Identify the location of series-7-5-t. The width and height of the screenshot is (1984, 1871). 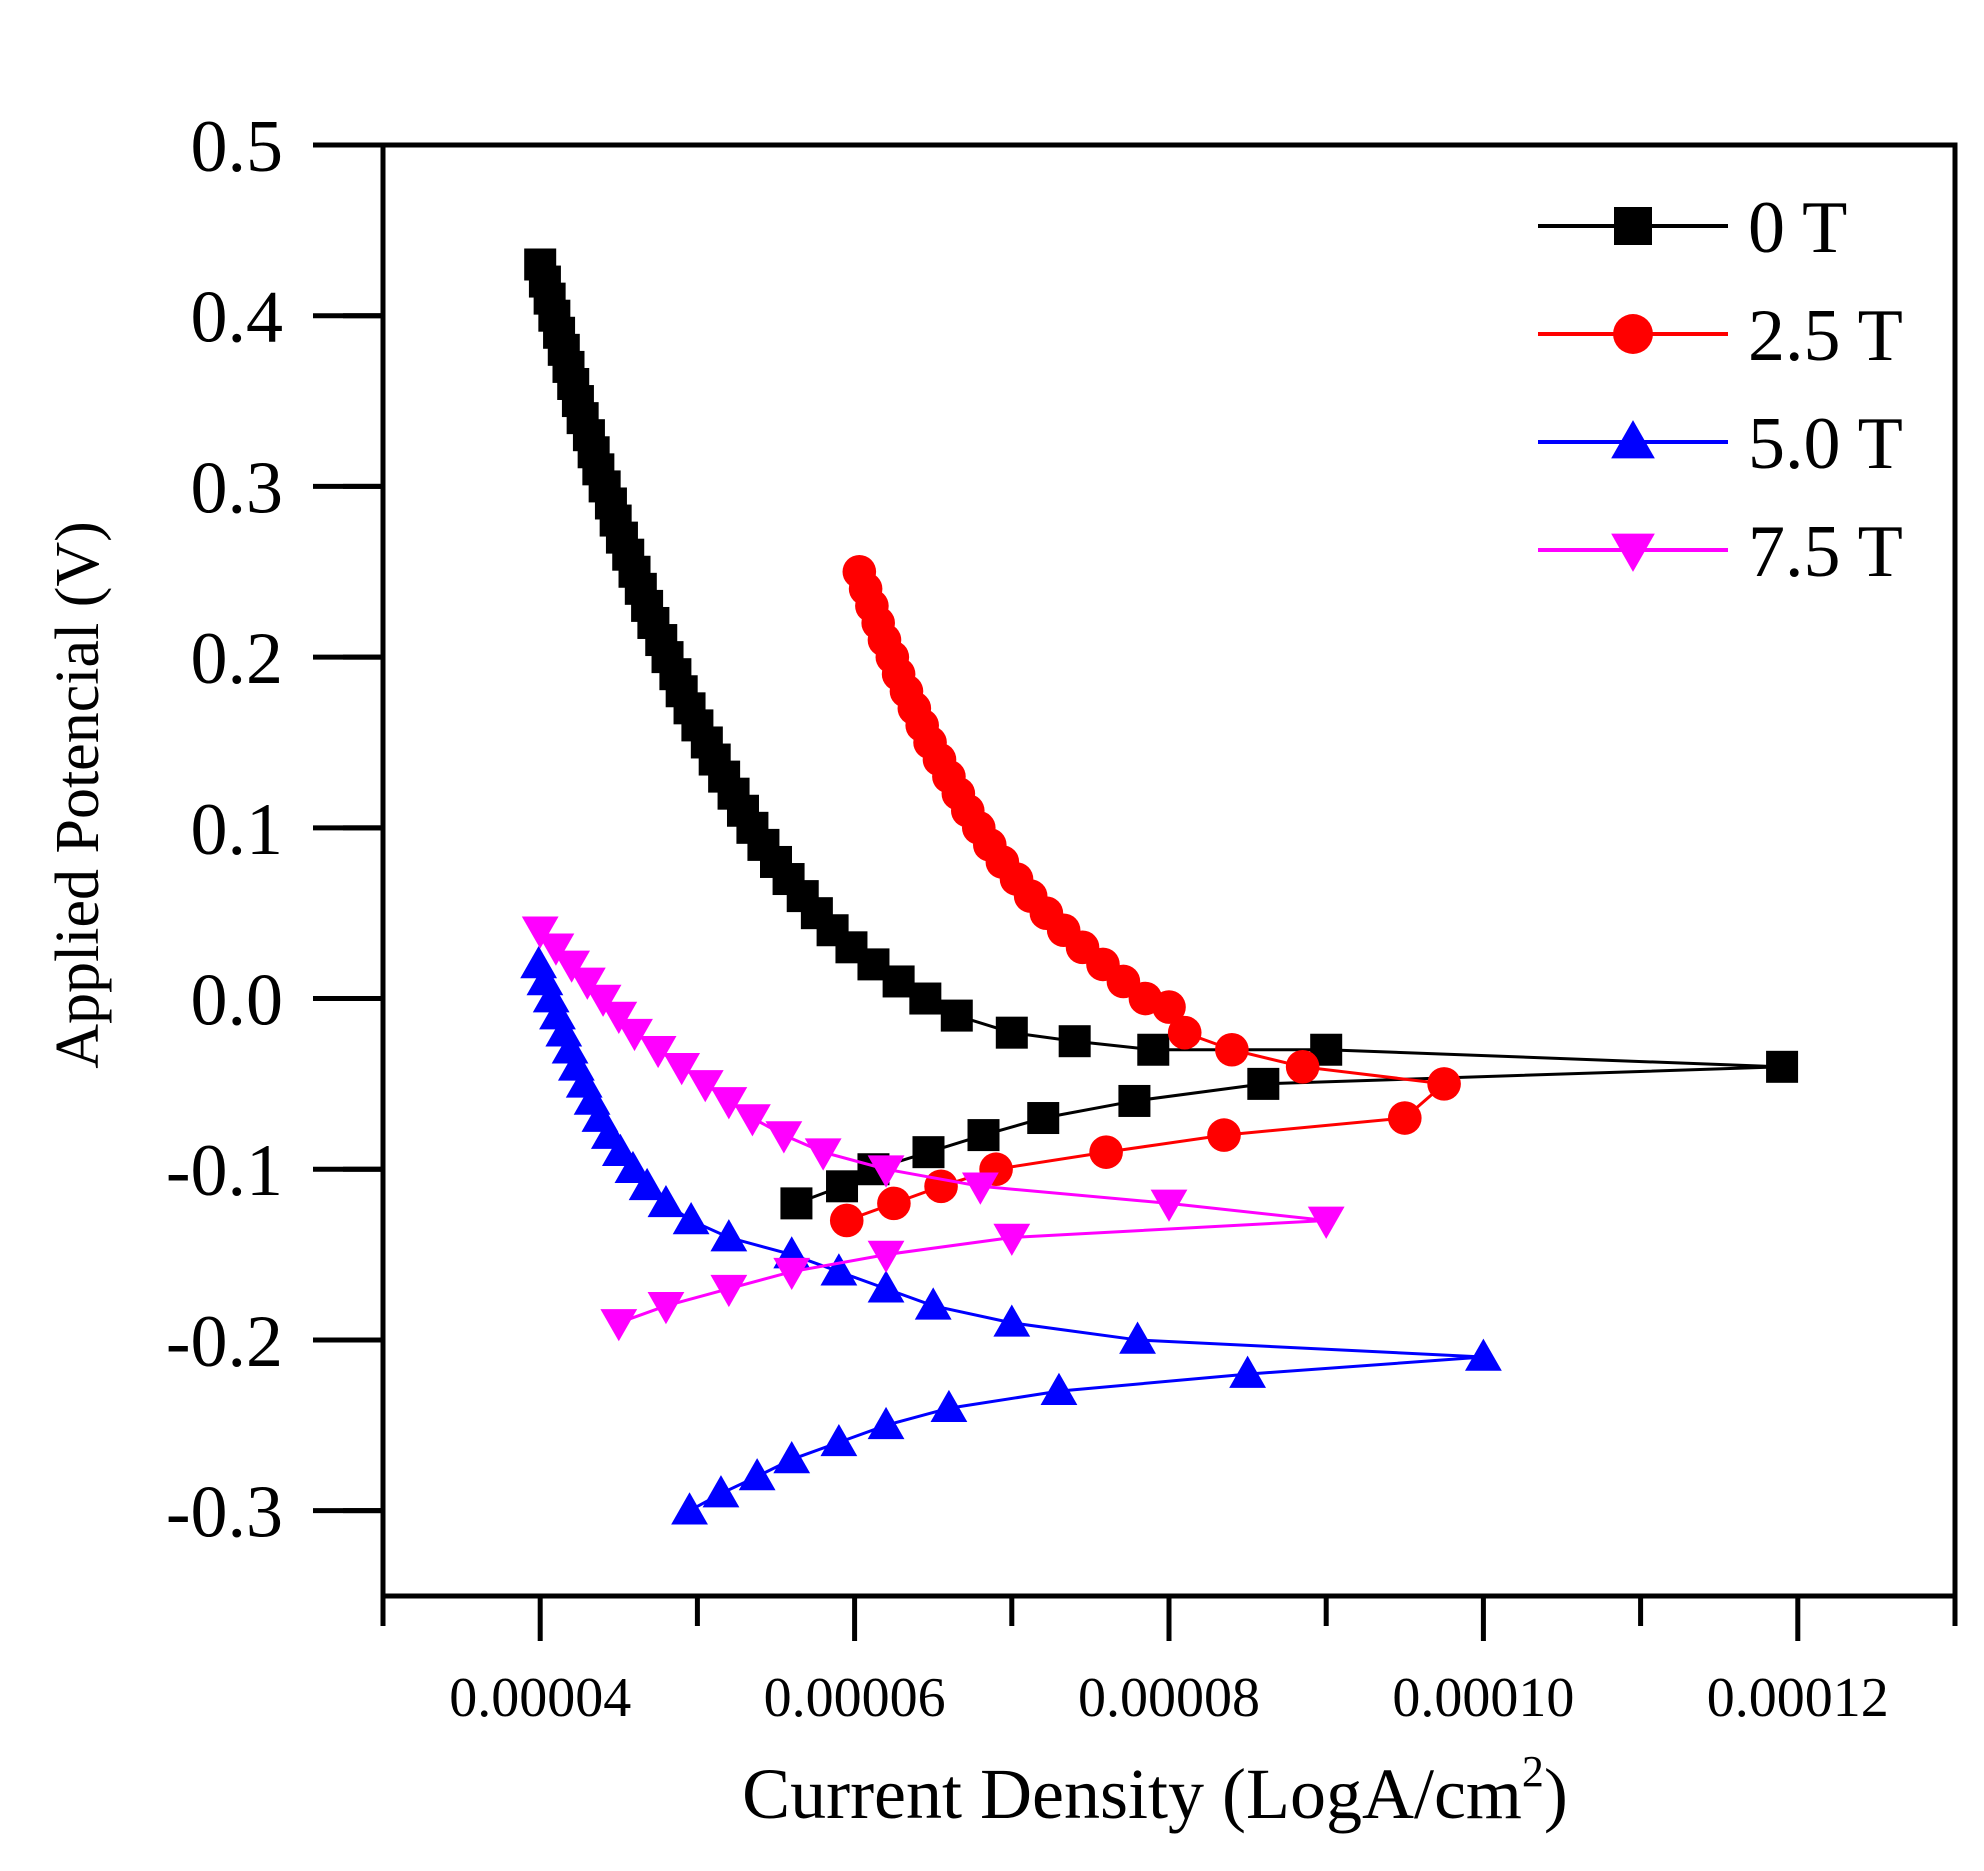
(933, 1129).